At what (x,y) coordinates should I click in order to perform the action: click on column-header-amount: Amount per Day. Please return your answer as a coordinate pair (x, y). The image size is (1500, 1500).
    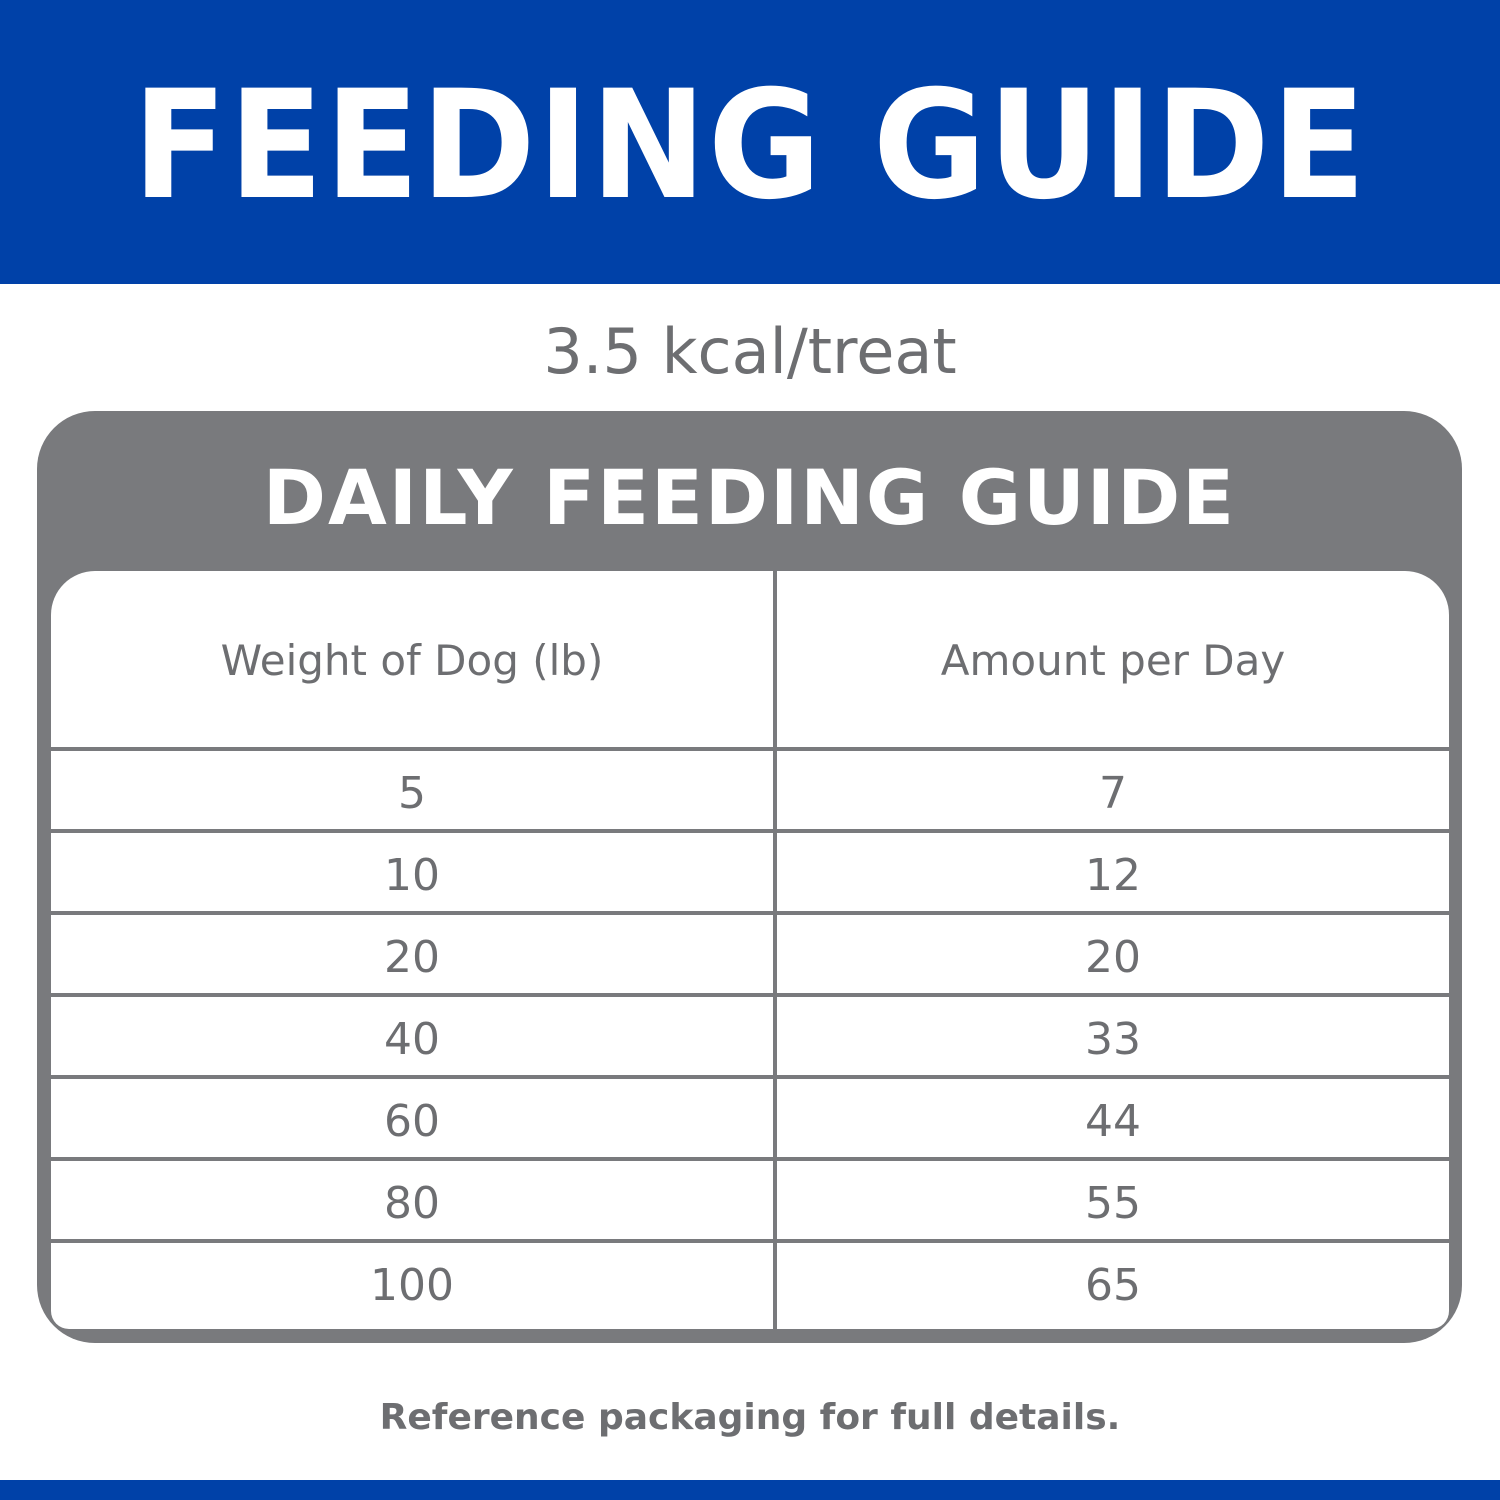
    Looking at the image, I should click on (1113, 660).